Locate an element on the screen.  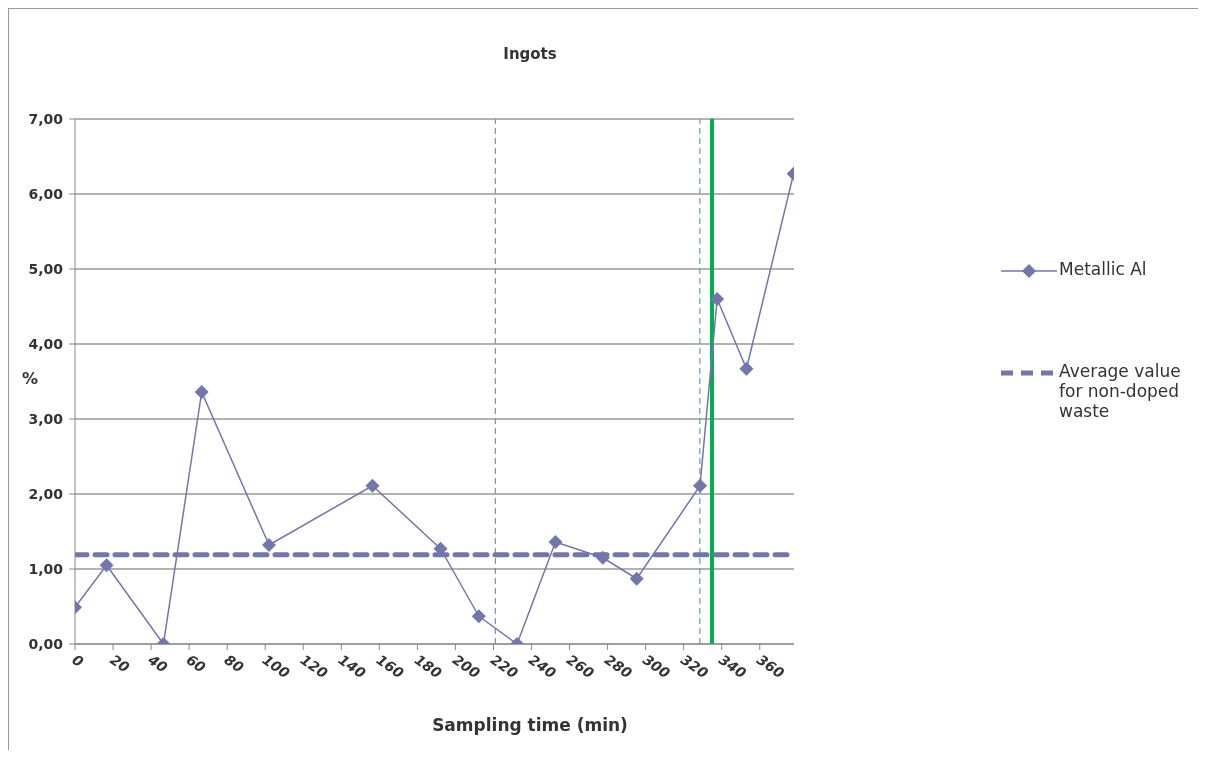
y-axis-title: % is located at coordinates (30, 378).